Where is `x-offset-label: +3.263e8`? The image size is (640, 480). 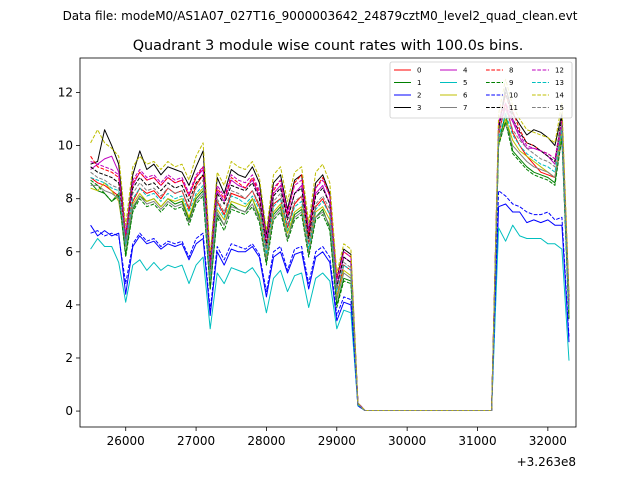
x-offset-label: +3.263e8 is located at coordinates (546, 462).